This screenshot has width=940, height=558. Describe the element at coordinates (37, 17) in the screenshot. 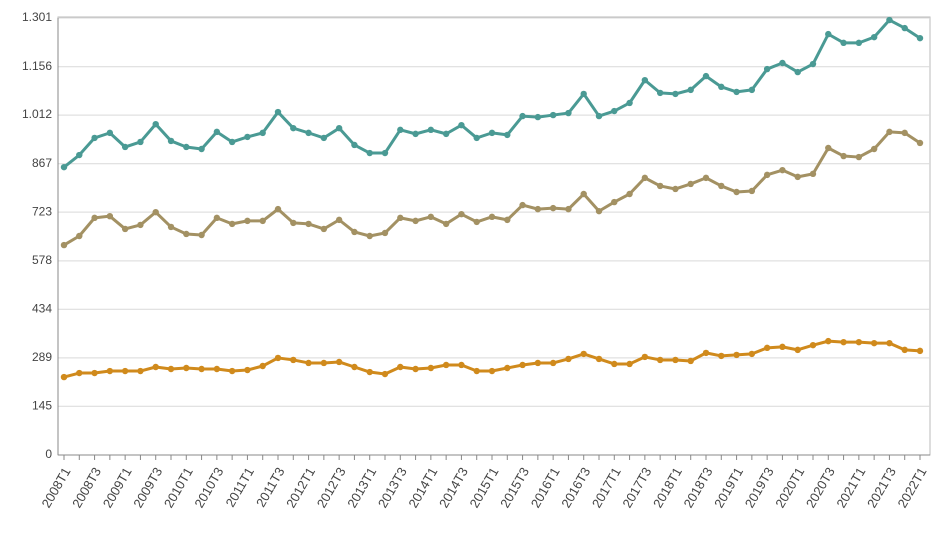

I see `y-tick-label: 1.301` at that location.